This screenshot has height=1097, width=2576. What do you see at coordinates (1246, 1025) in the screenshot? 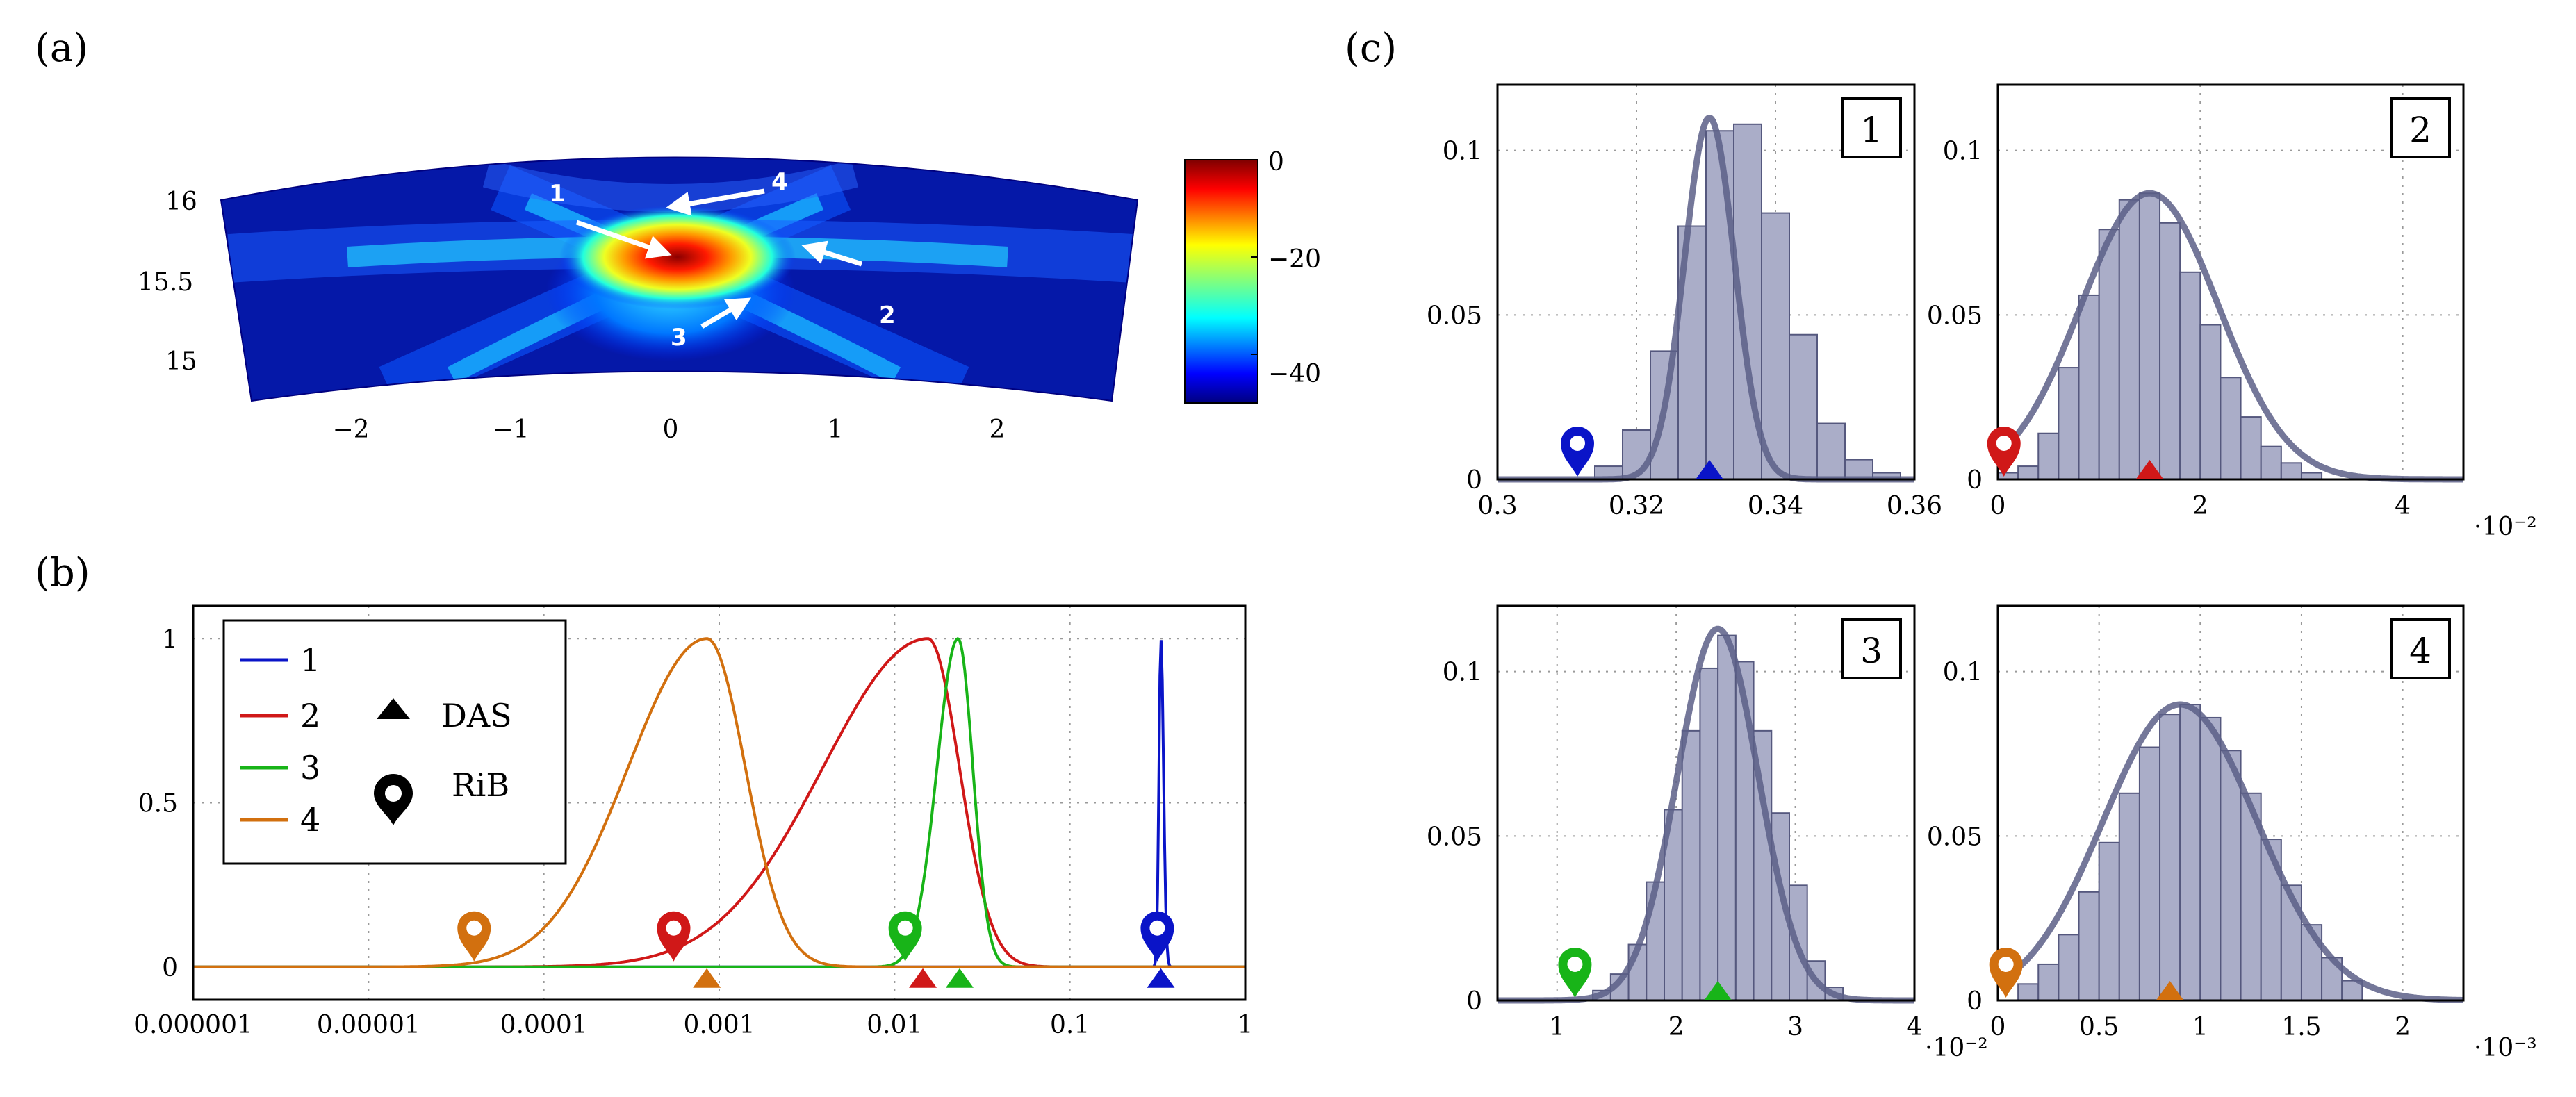
I see `b-xtick-label: 1` at bounding box center [1246, 1025].